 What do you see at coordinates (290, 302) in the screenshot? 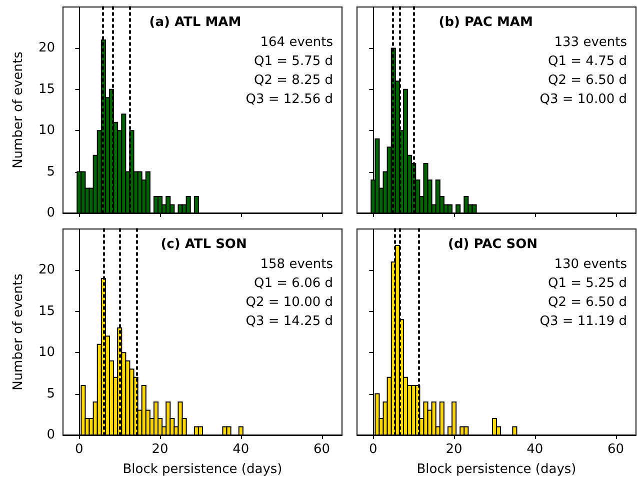
I see `annotation: Q2 = 10.00 d` at bounding box center [290, 302].